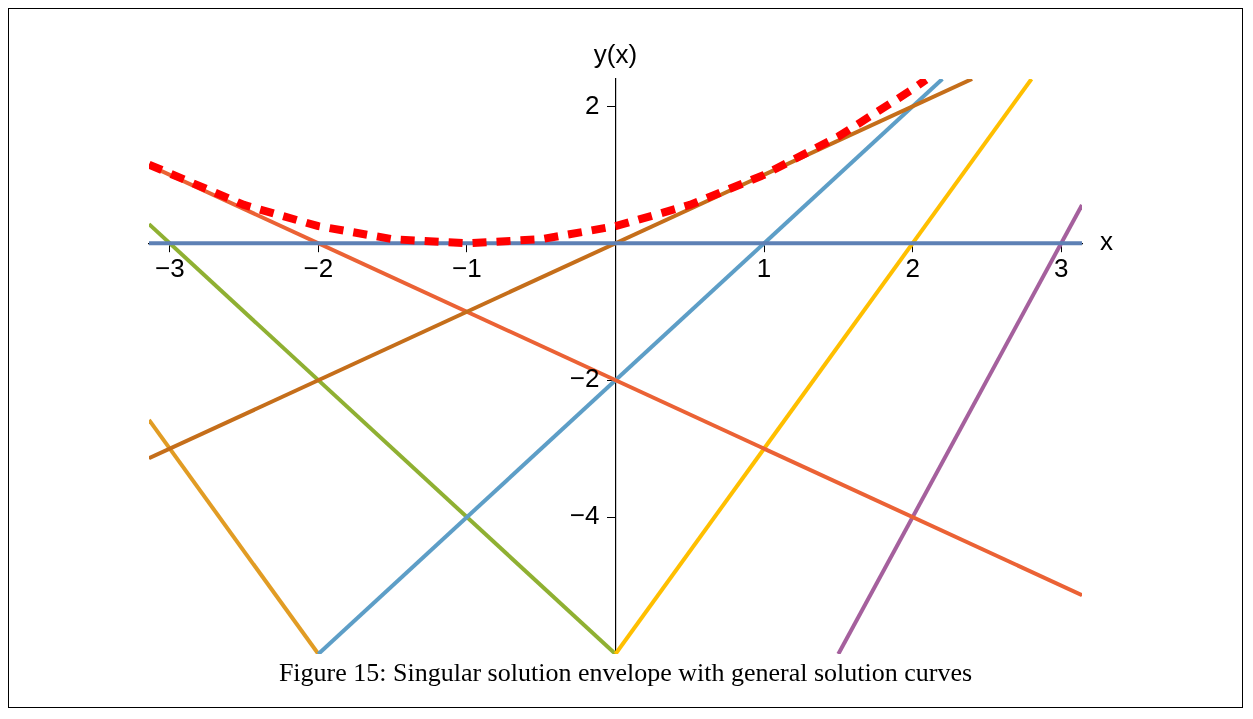 The width and height of the screenshot is (1253, 719). I want to click on x-tick-label: −3, so click(169, 268).